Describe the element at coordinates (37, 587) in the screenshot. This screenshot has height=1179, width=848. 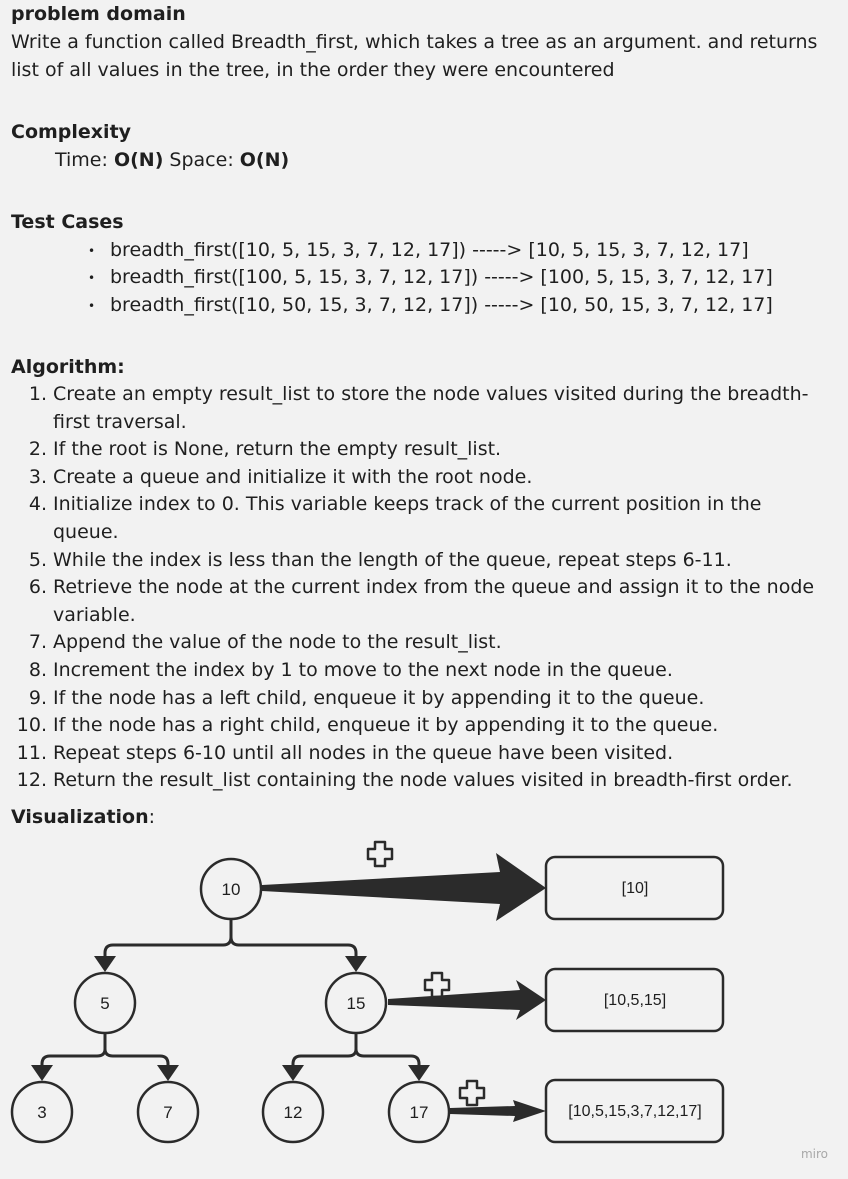
I see `step-number: 6.` at that location.